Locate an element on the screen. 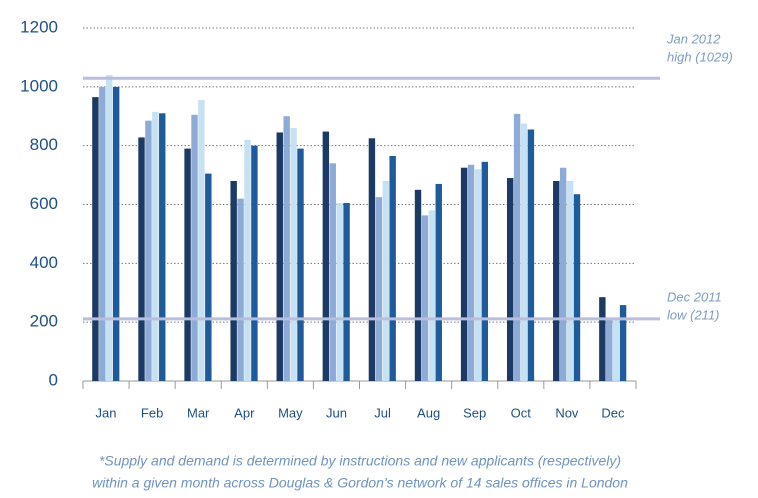 Image resolution: width=758 pixels, height=498 pixels. reference-label: Dec 2011 is located at coordinates (694, 296).